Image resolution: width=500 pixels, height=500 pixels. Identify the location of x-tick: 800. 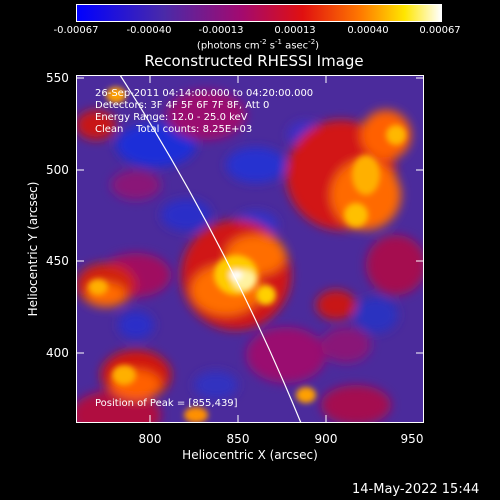
(150, 439).